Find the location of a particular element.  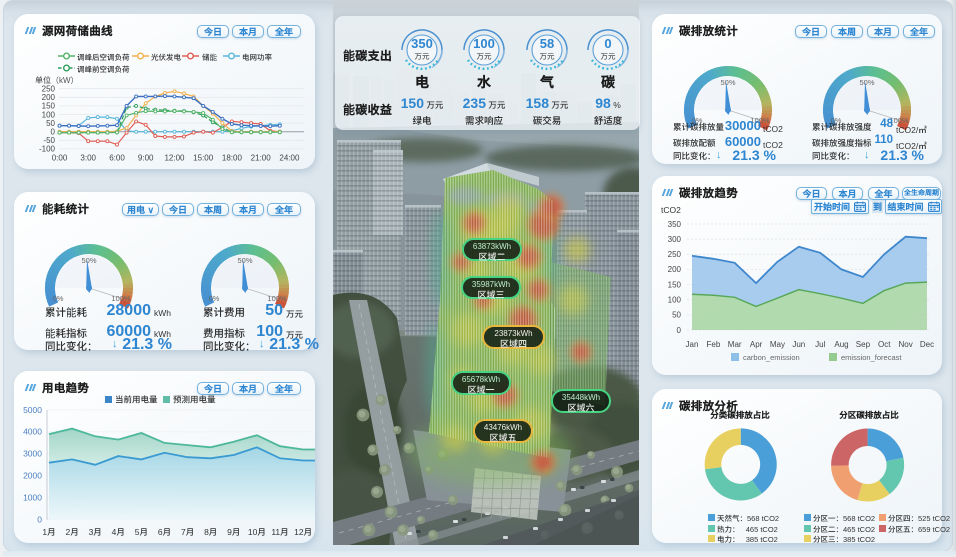

svg-text: 58 is located at coordinates (547, 43).